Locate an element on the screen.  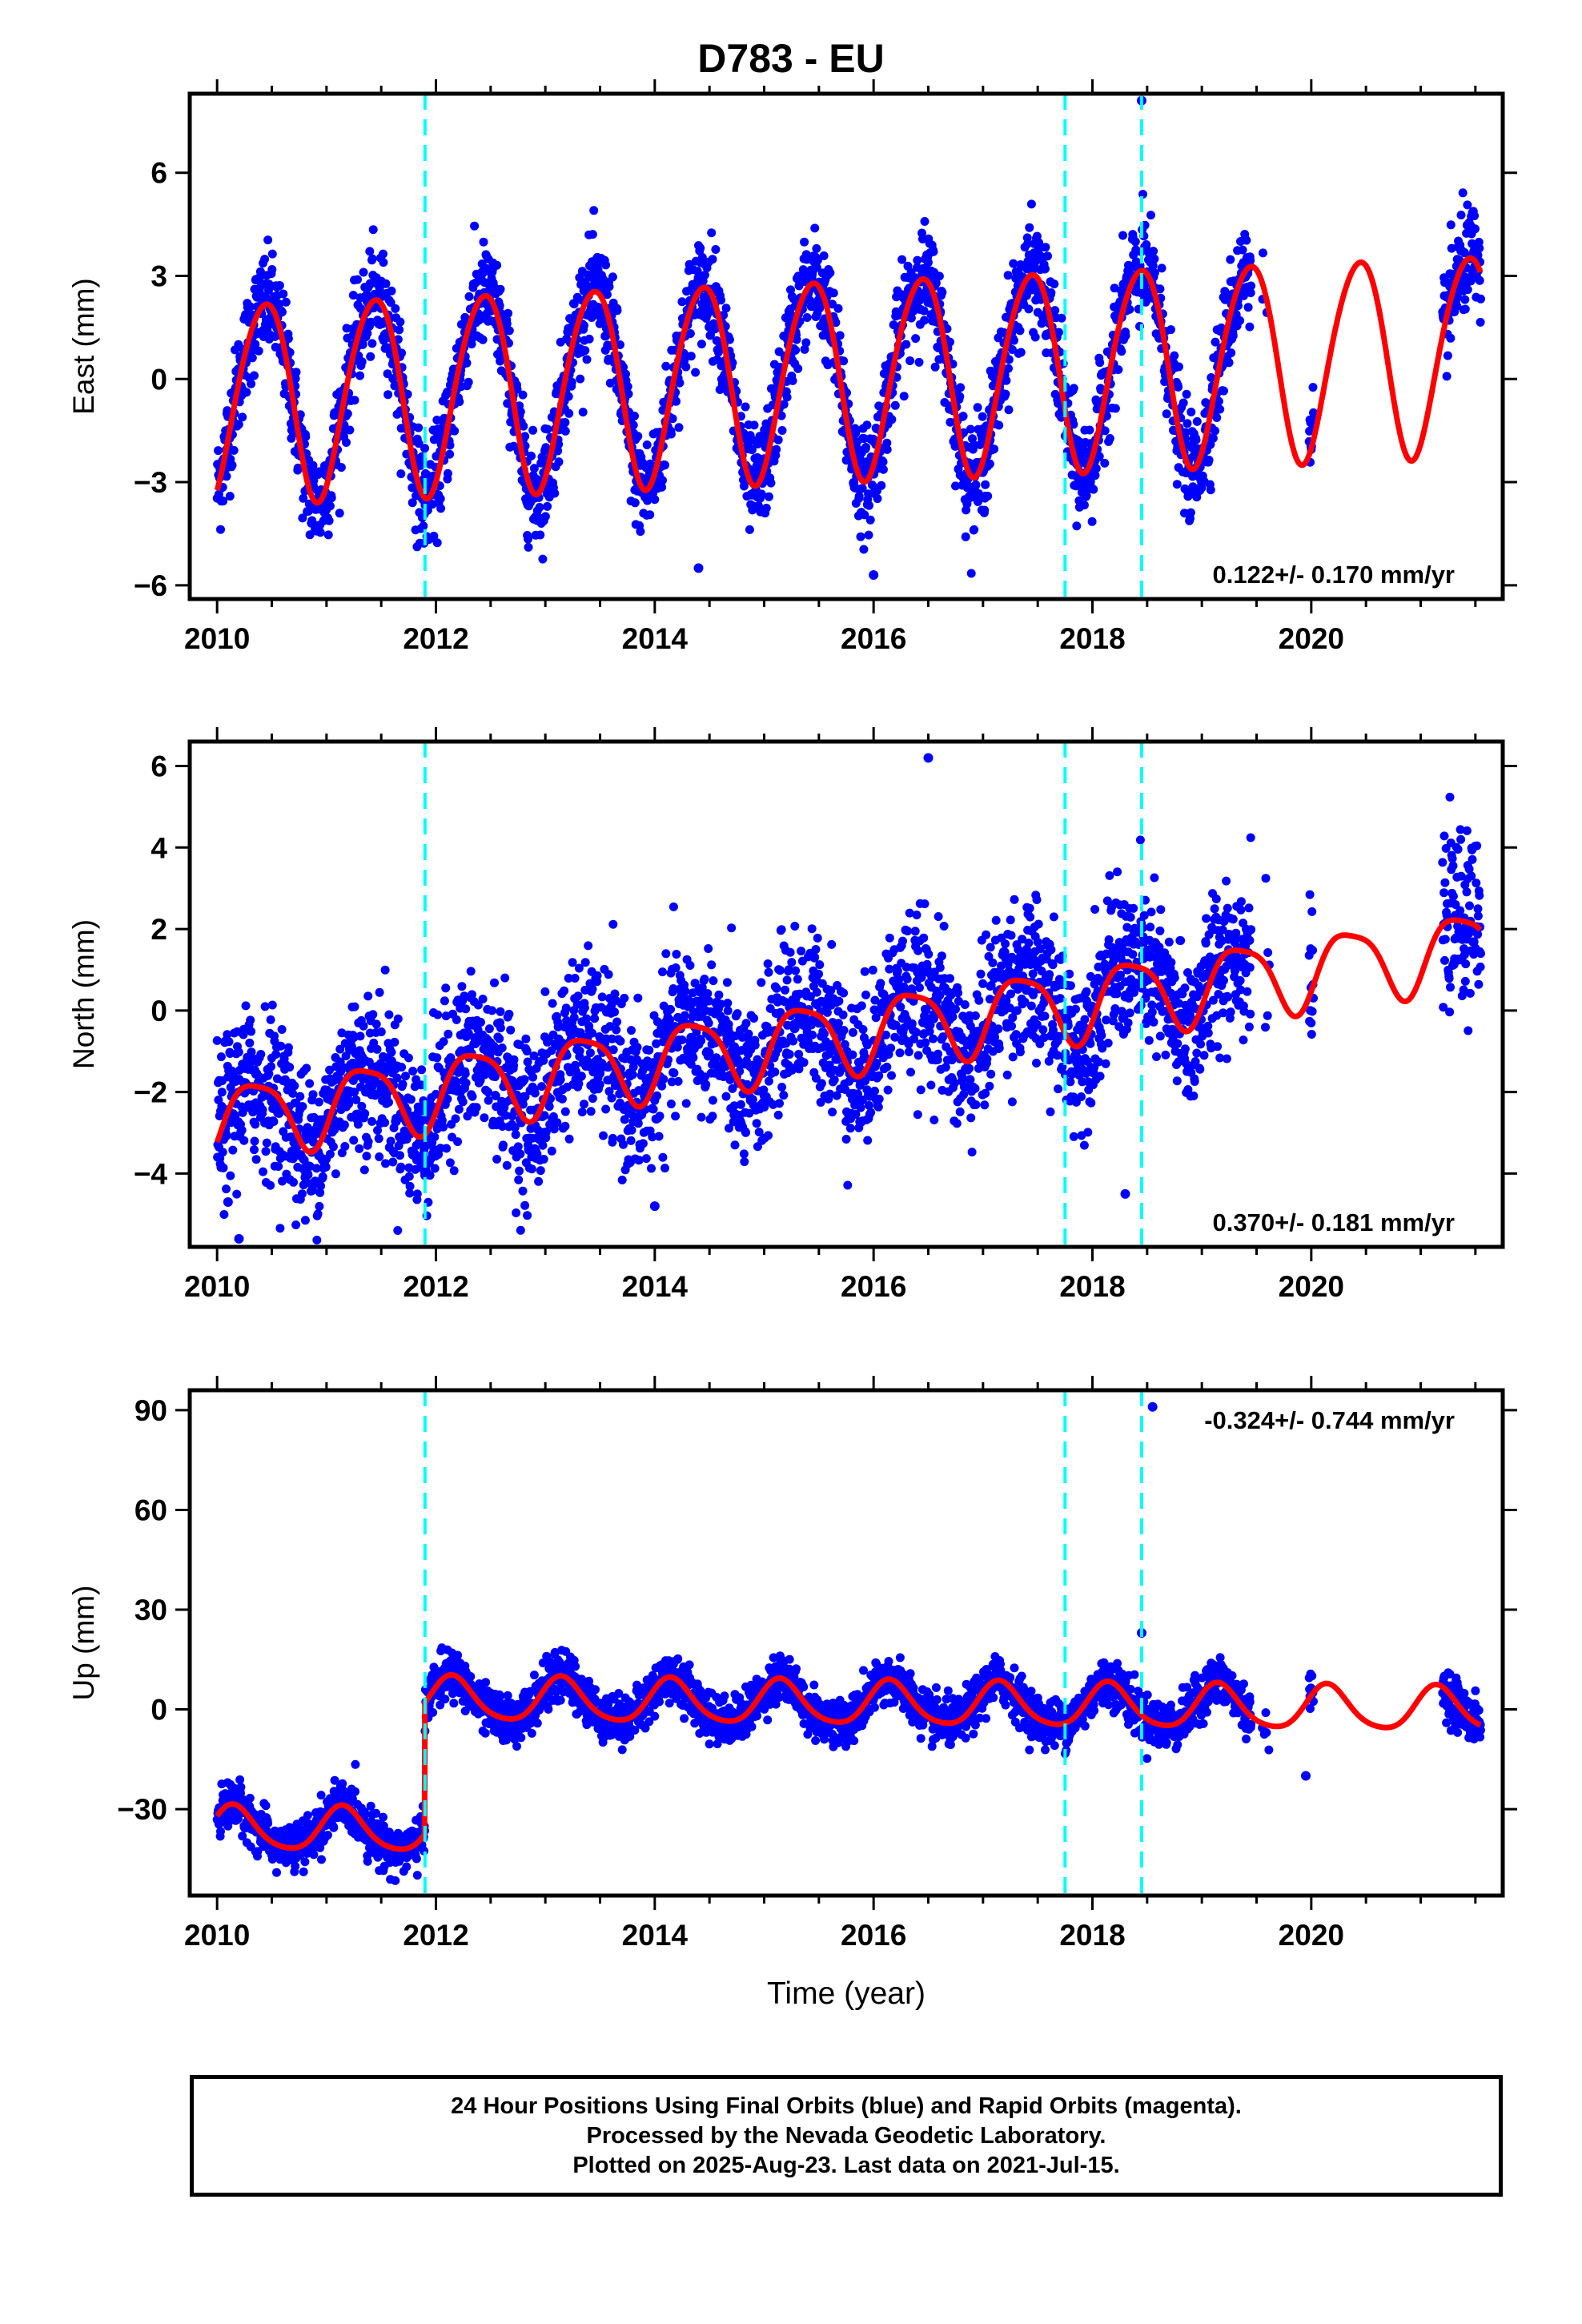
x-tick-label: 2014 is located at coordinates (656, 638).